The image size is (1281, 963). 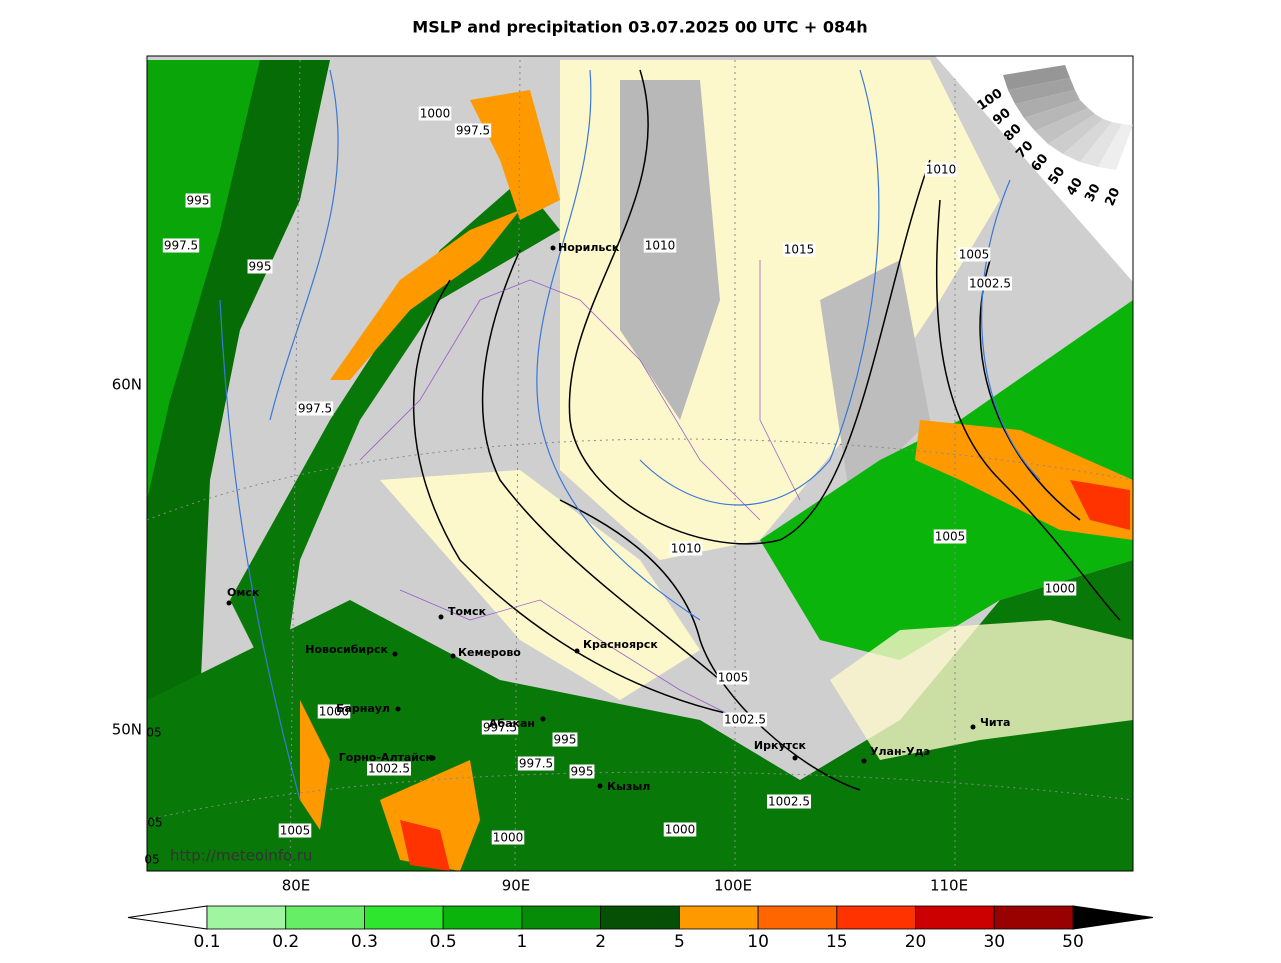 What do you see at coordinates (1073, 942) in the screenshot?
I see `colorbar-label: 50` at bounding box center [1073, 942].